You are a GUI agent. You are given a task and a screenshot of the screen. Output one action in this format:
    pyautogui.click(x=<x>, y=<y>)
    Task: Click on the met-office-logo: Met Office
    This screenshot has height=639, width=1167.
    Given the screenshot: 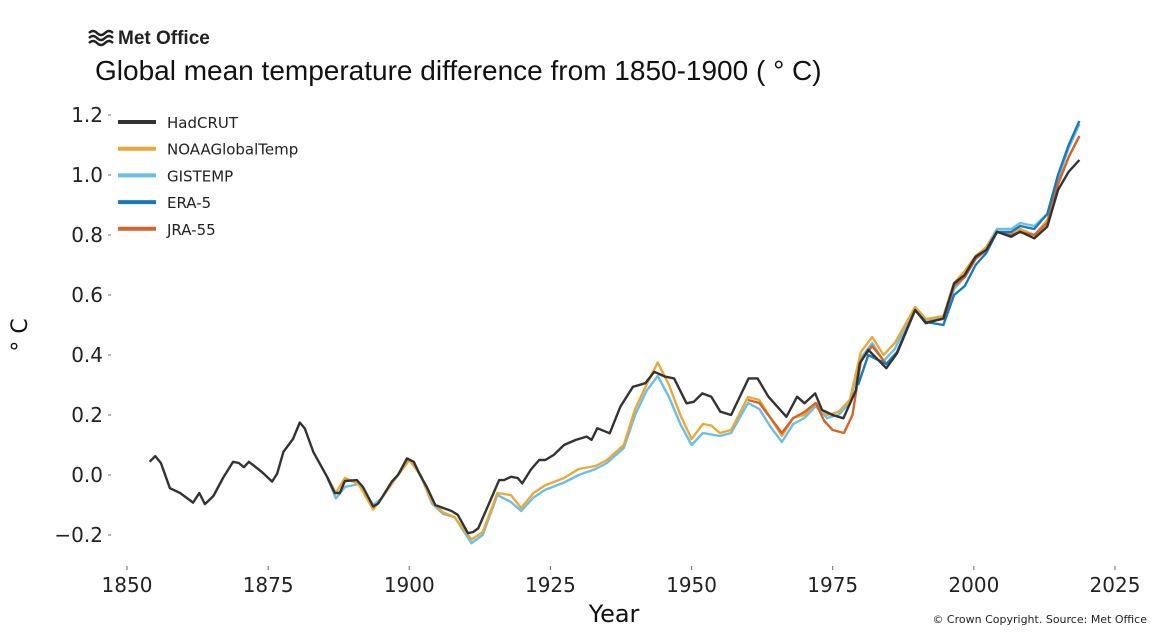 What is the action you would take?
    pyautogui.click(x=149, y=38)
    